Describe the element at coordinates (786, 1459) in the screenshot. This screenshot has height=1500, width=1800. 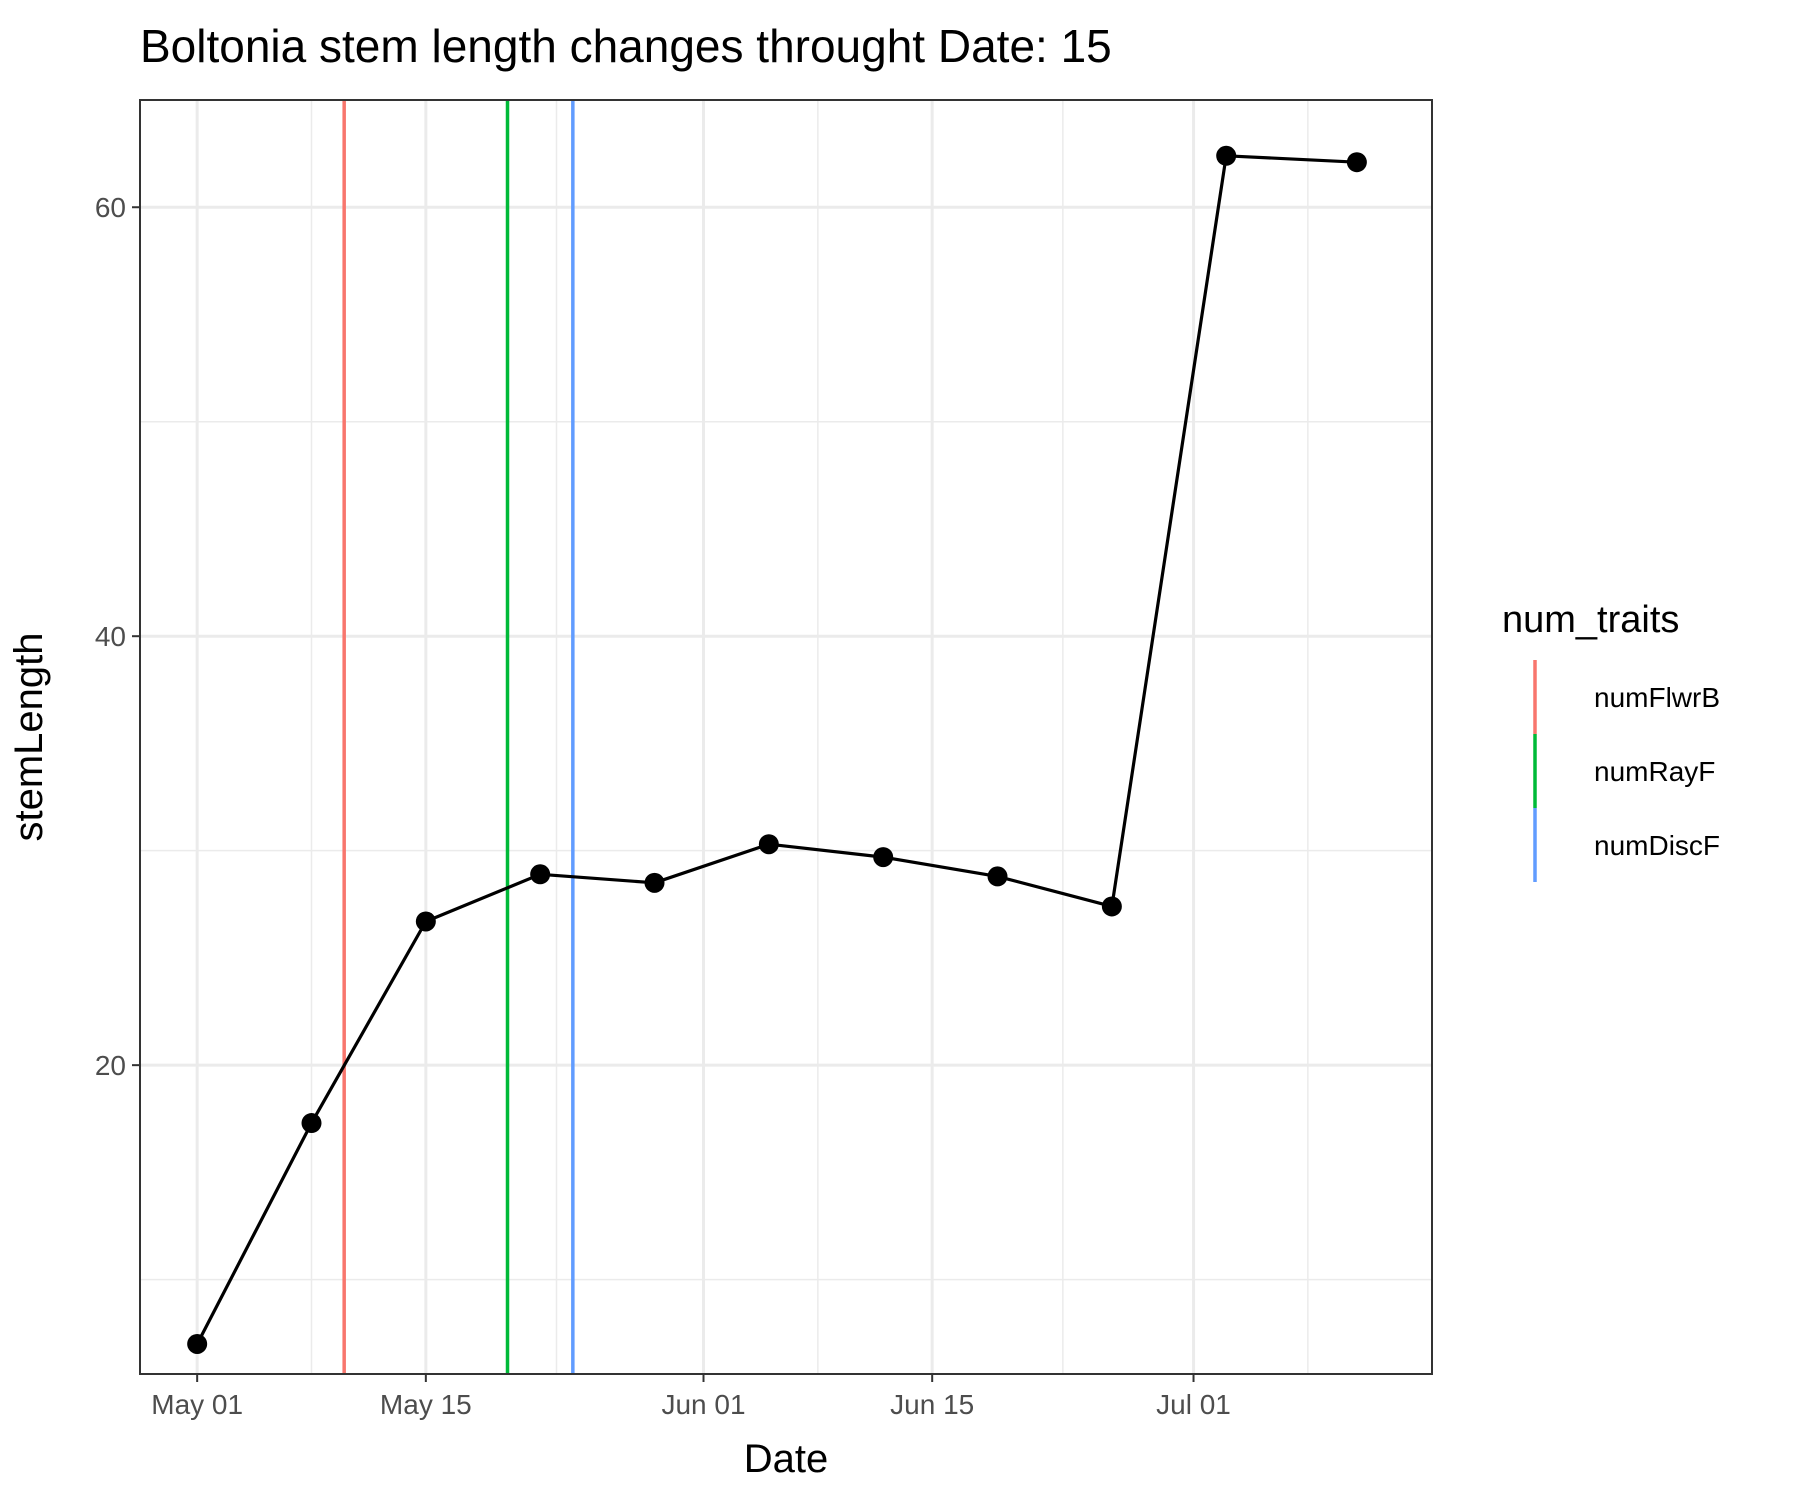
I see `x-axis-title: Date` at that location.